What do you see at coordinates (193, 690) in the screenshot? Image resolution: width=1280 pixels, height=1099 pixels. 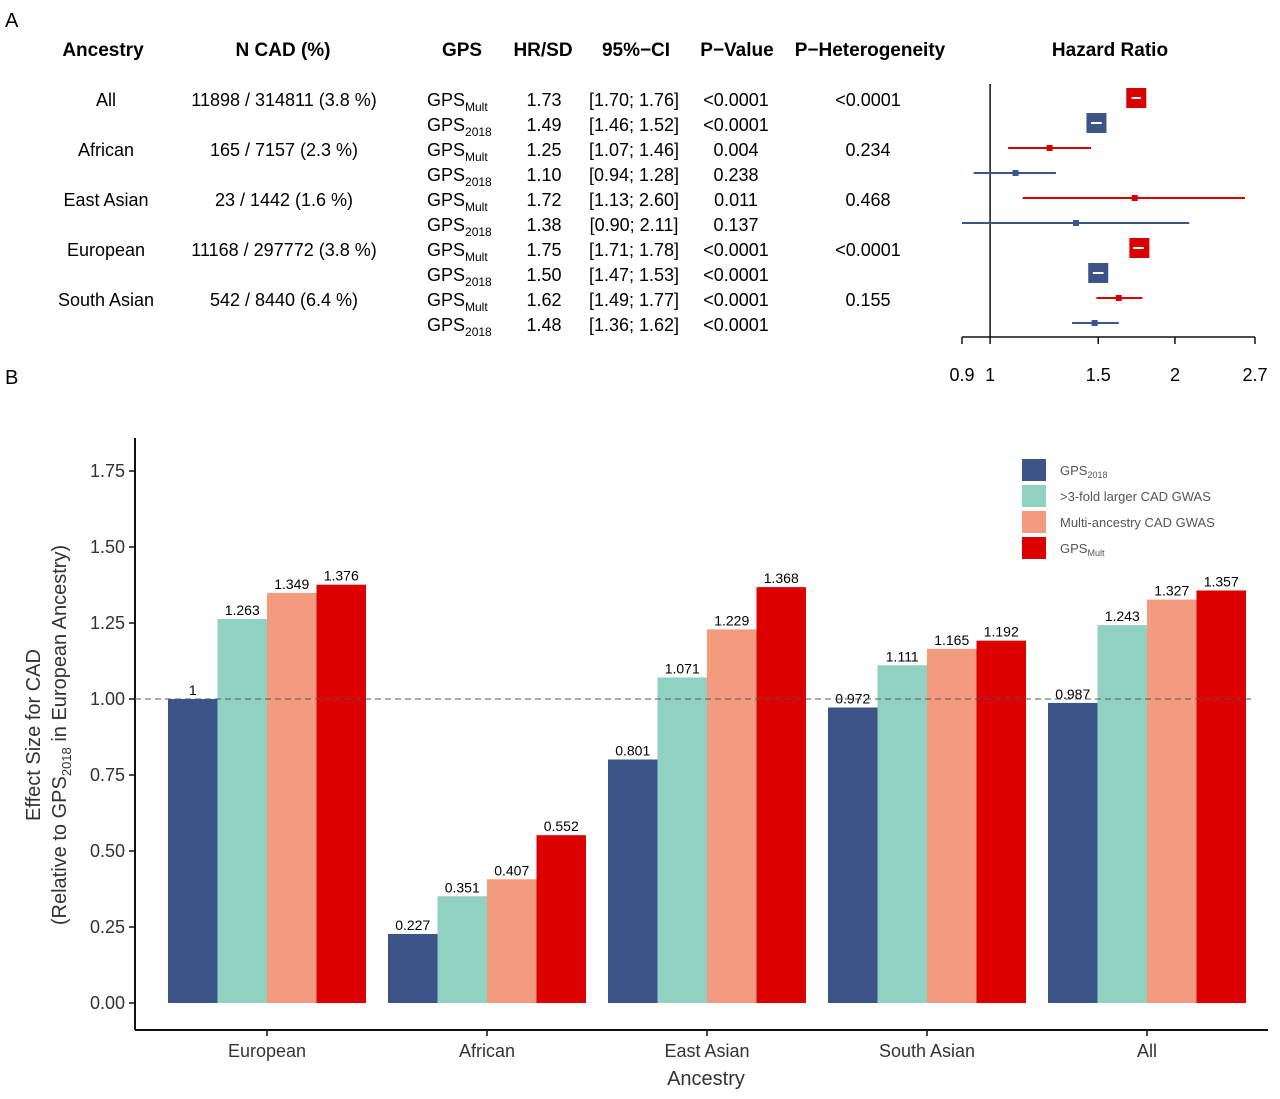 I see `bar-value-label: 1` at bounding box center [193, 690].